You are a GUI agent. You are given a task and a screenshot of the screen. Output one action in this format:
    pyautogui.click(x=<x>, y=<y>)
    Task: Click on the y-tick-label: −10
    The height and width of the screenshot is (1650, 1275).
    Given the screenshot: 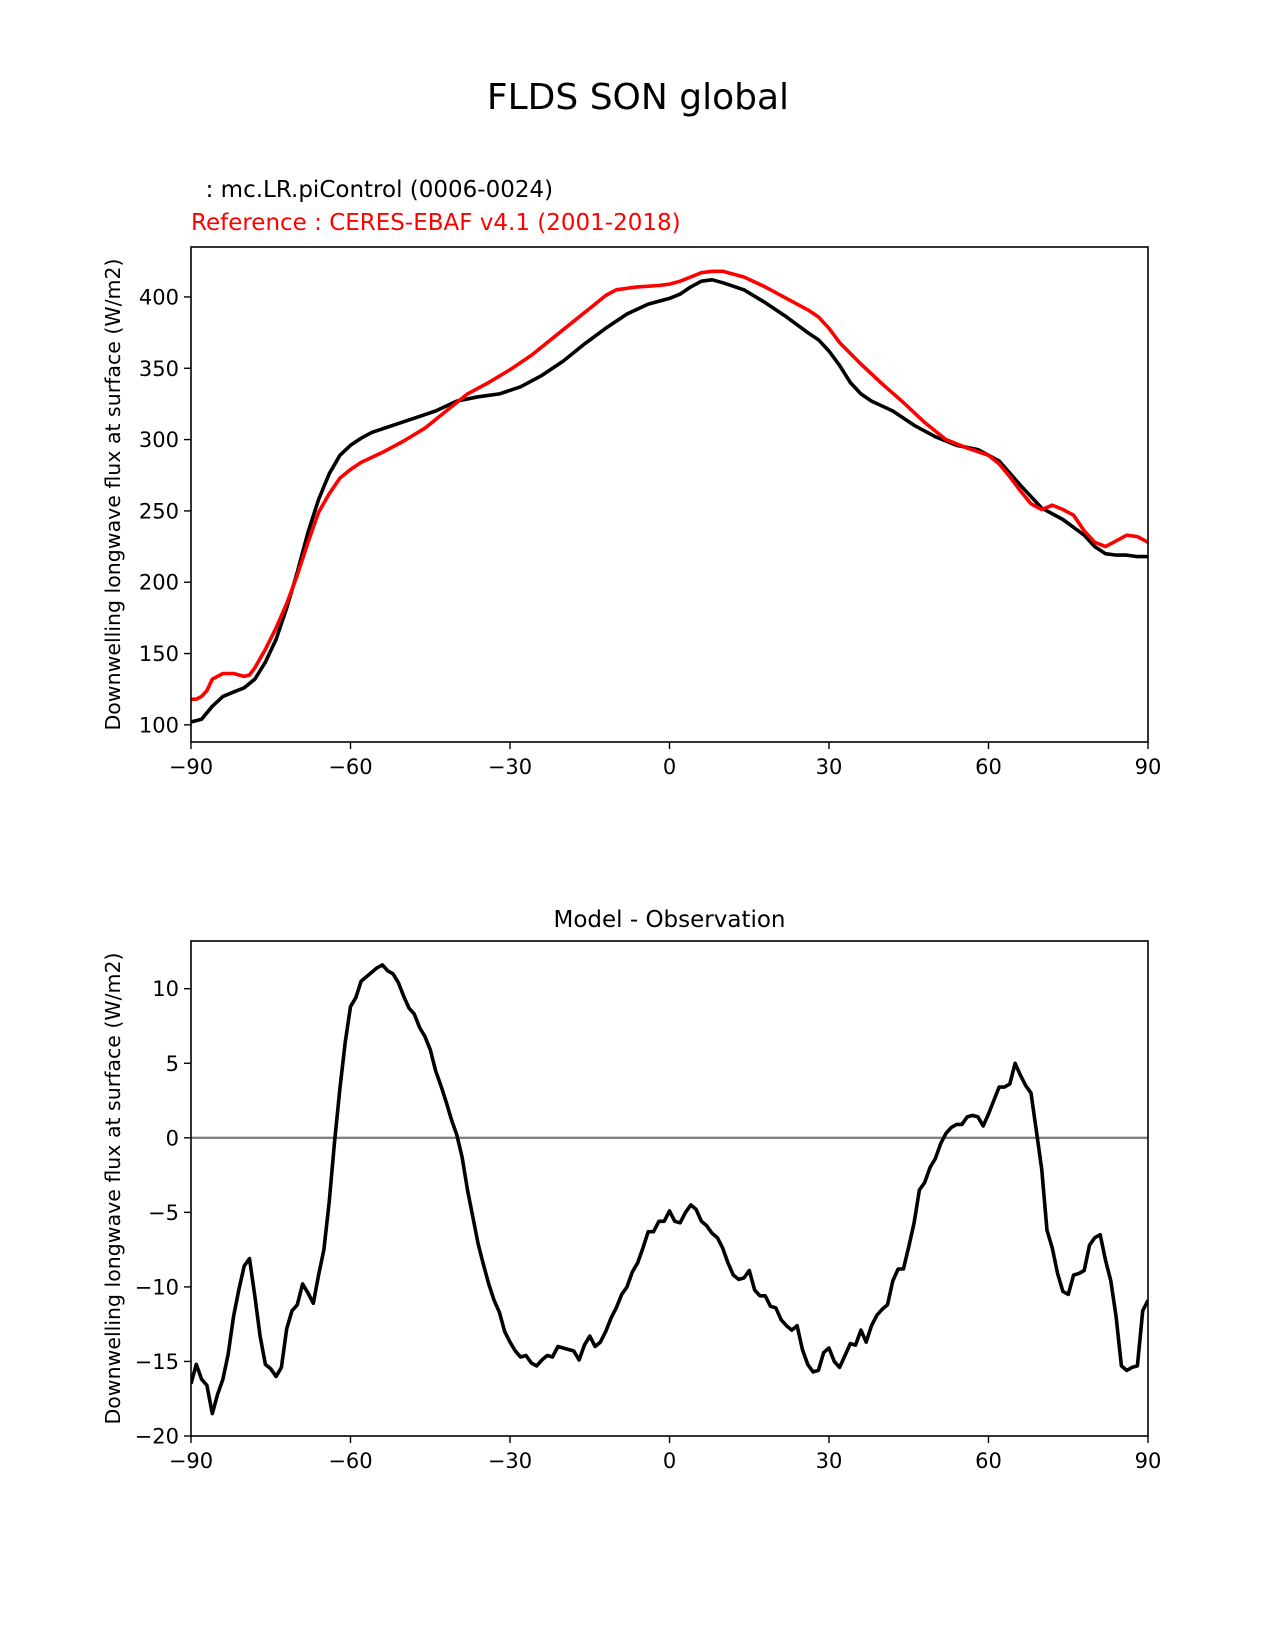 What is the action you would take?
    pyautogui.click(x=157, y=1287)
    